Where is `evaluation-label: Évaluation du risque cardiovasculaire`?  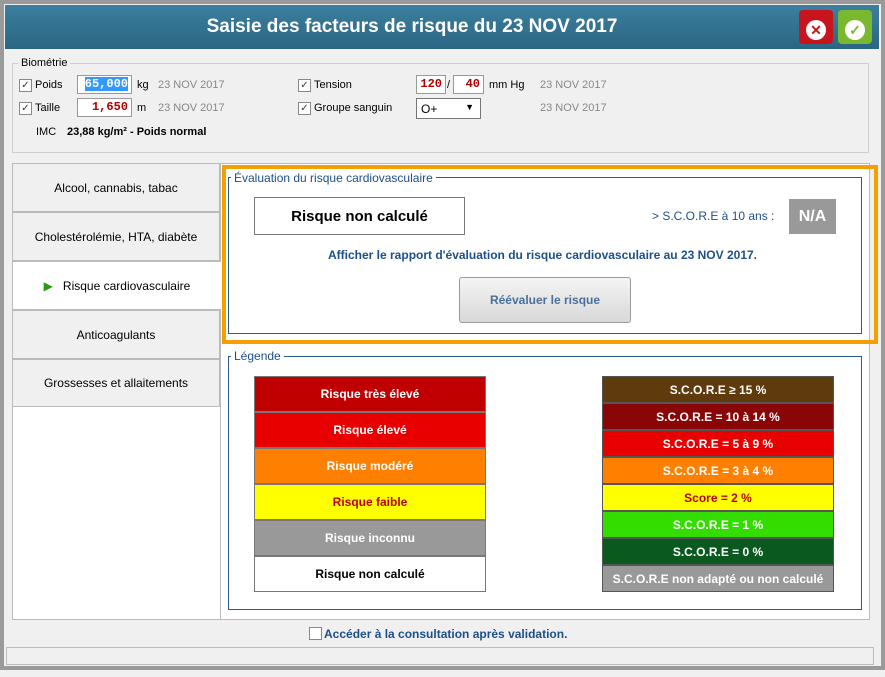 evaluation-label: Évaluation du risque cardiovasculaire is located at coordinates (333, 178).